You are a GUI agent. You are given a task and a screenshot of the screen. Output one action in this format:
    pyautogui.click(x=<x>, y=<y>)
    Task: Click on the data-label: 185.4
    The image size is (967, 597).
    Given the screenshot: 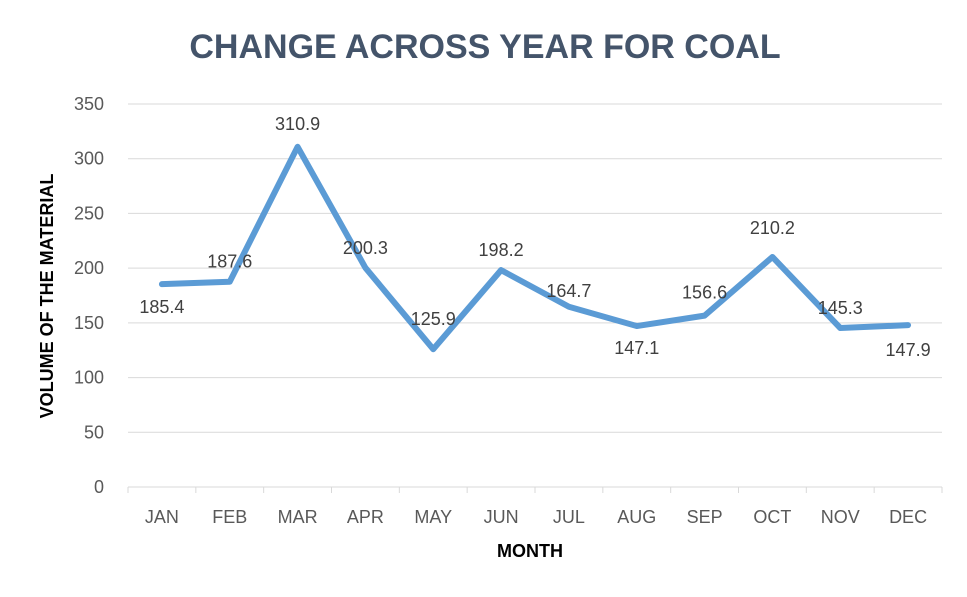 What is the action you would take?
    pyautogui.click(x=161, y=307)
    